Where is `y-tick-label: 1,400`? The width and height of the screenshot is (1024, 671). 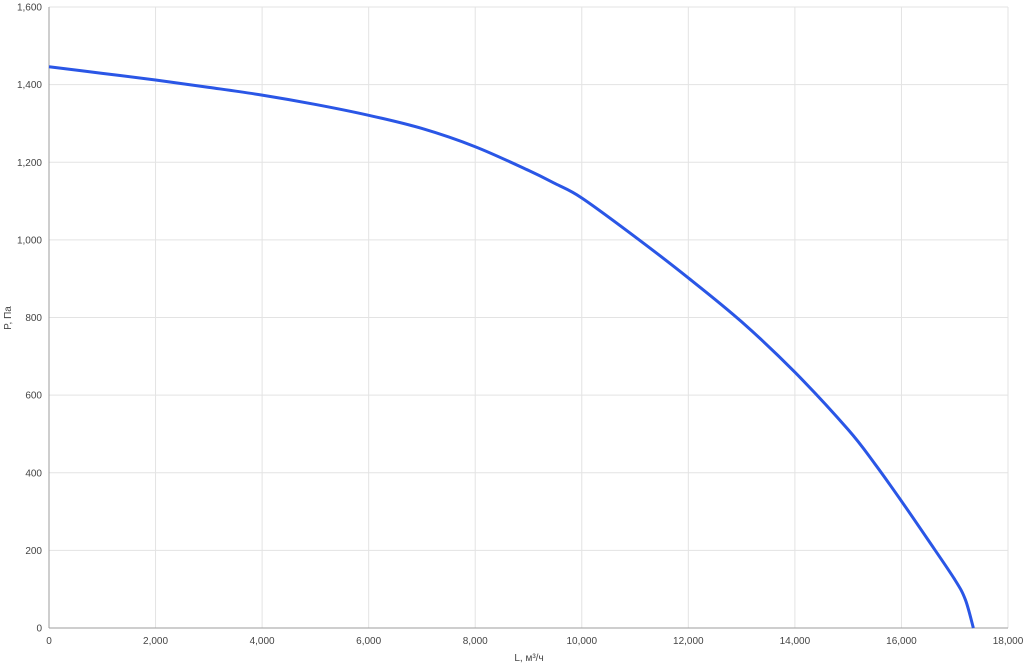 y-tick-label: 1,400 is located at coordinates (29, 85).